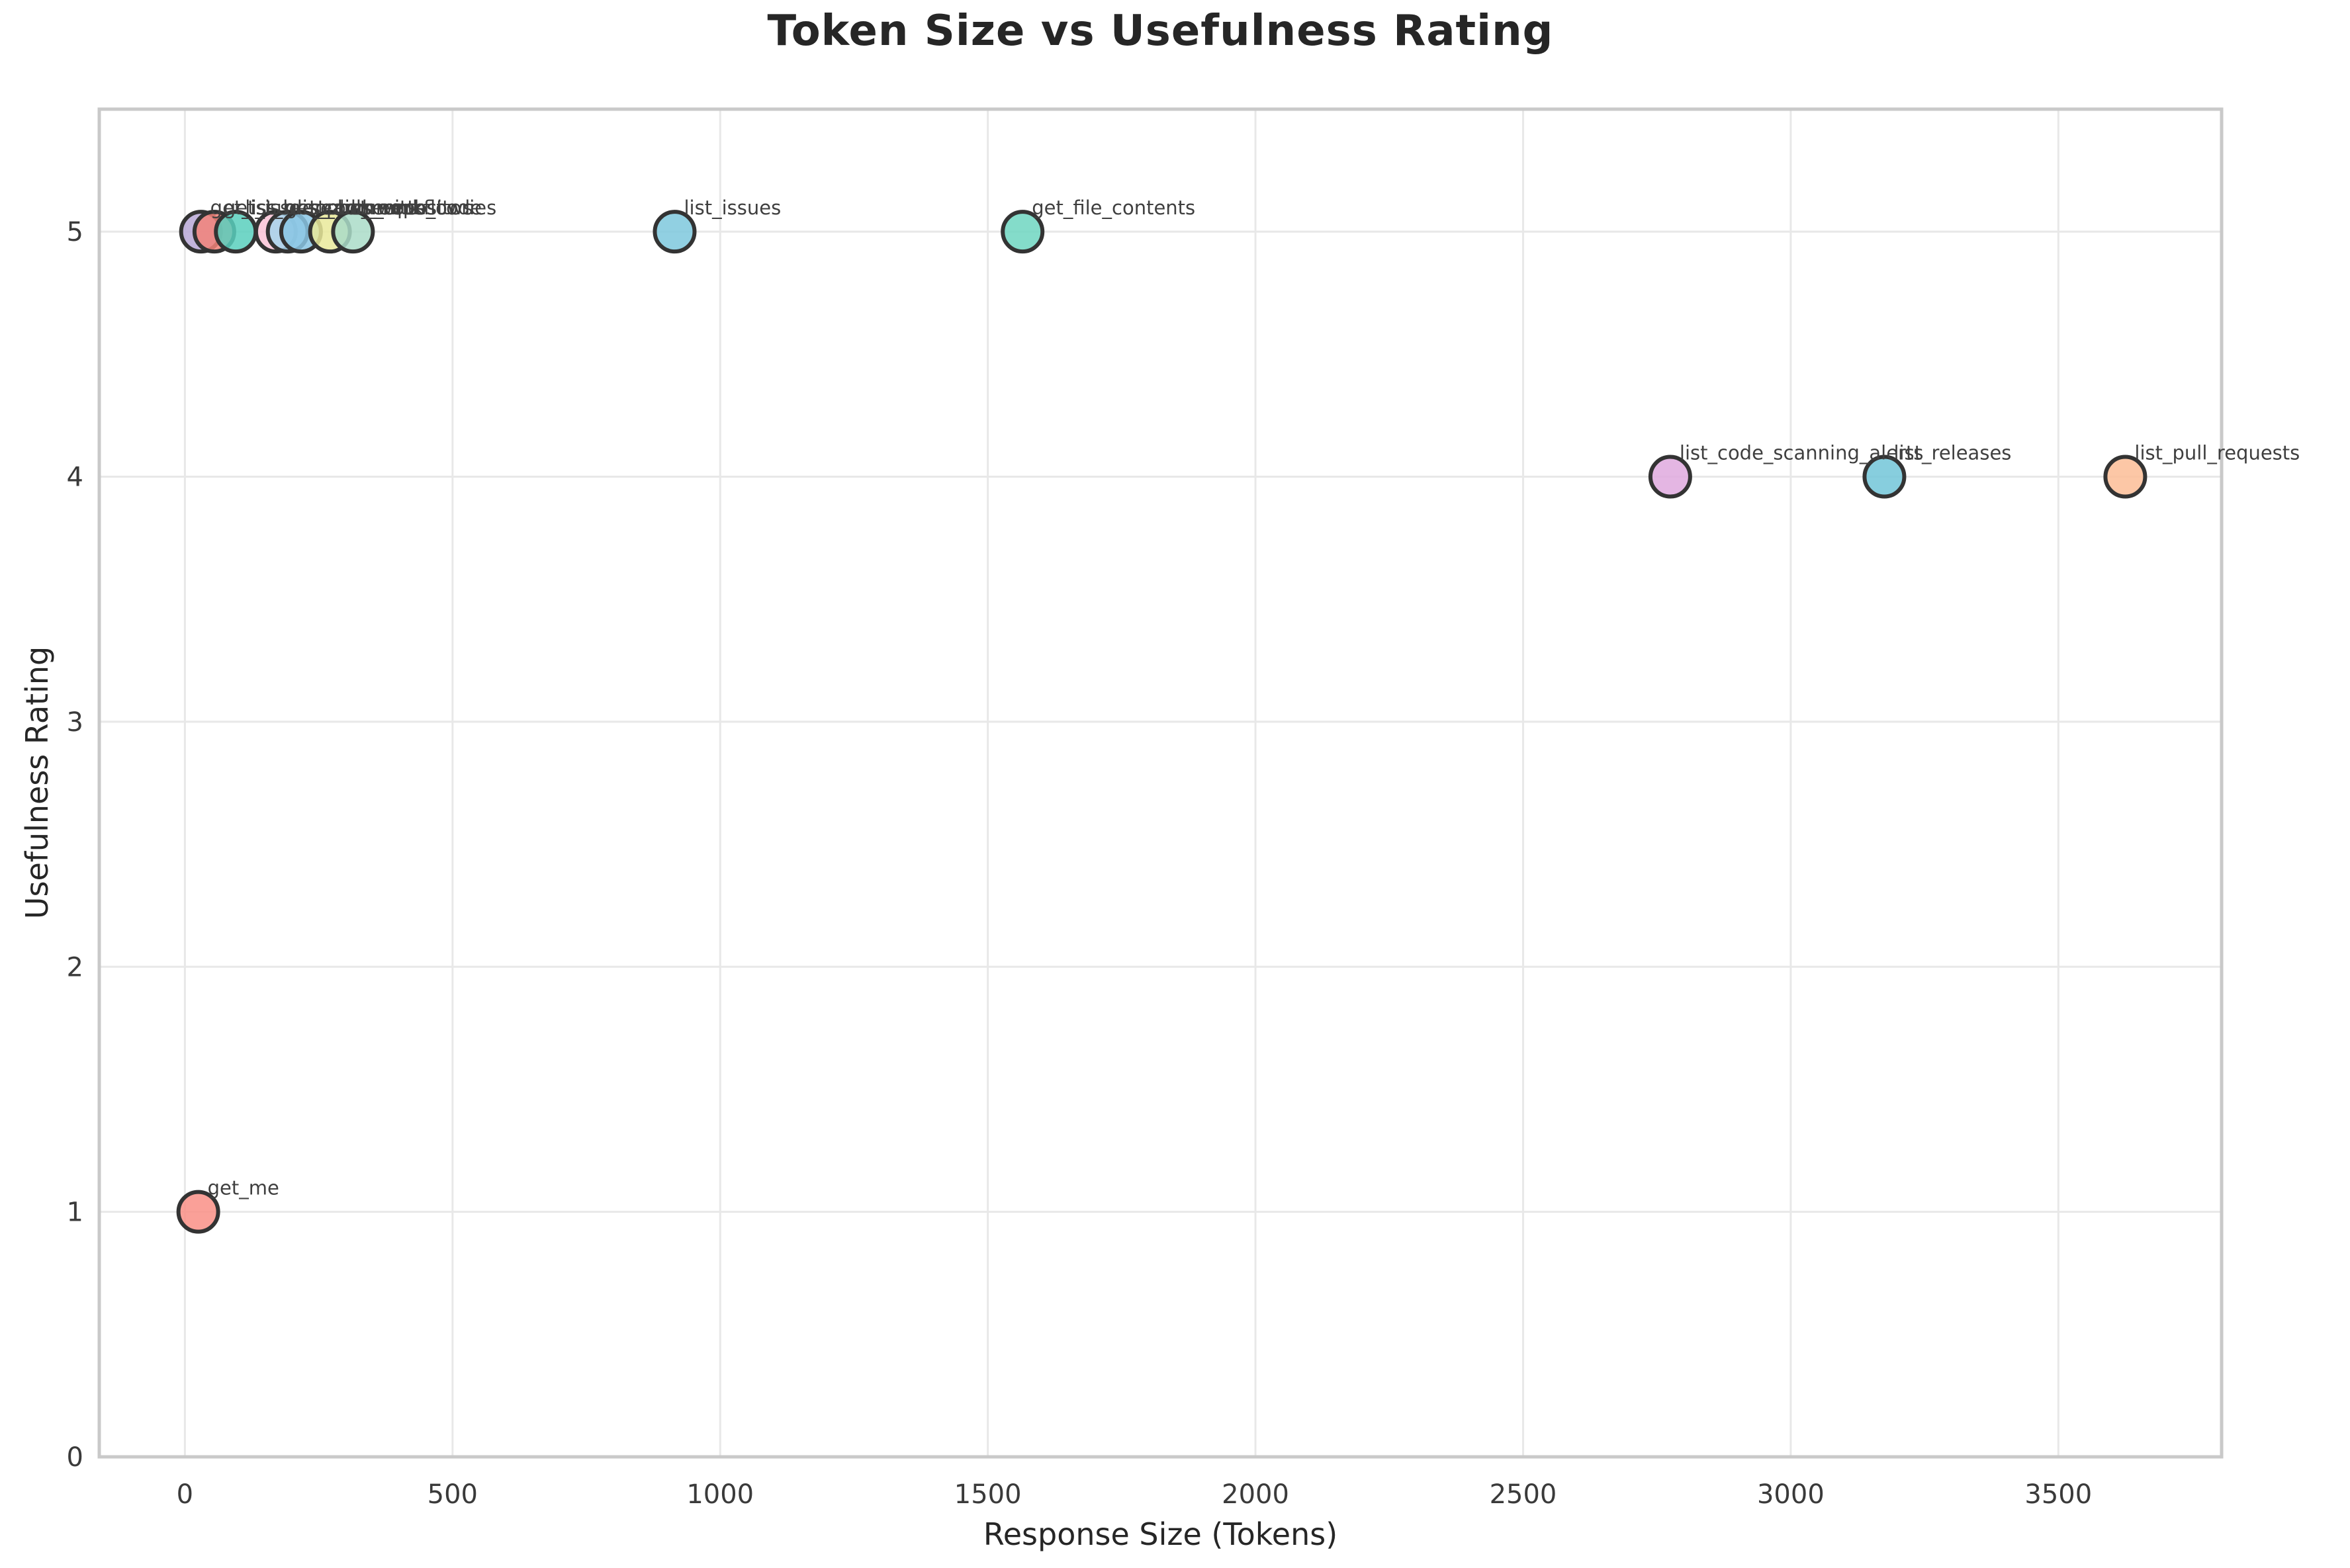 This screenshot has width=2350, height=1568. Describe the element at coordinates (1255, 1494) in the screenshot. I see `x-tick-label-2000: 2000` at that location.